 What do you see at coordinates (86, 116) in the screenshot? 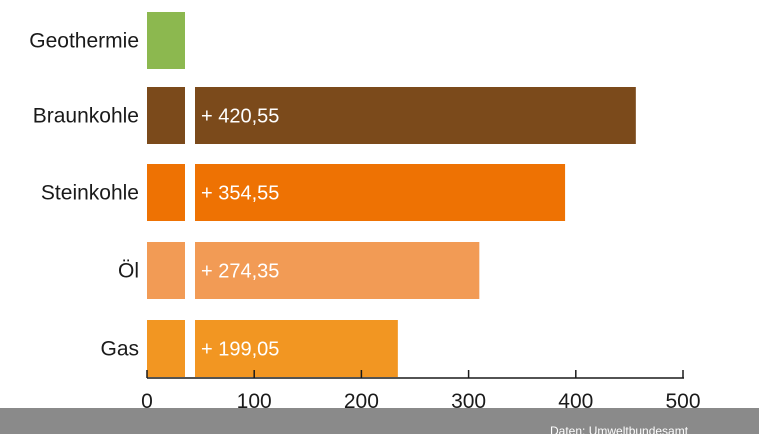
I see `category-label-1: Braunkohle` at bounding box center [86, 116].